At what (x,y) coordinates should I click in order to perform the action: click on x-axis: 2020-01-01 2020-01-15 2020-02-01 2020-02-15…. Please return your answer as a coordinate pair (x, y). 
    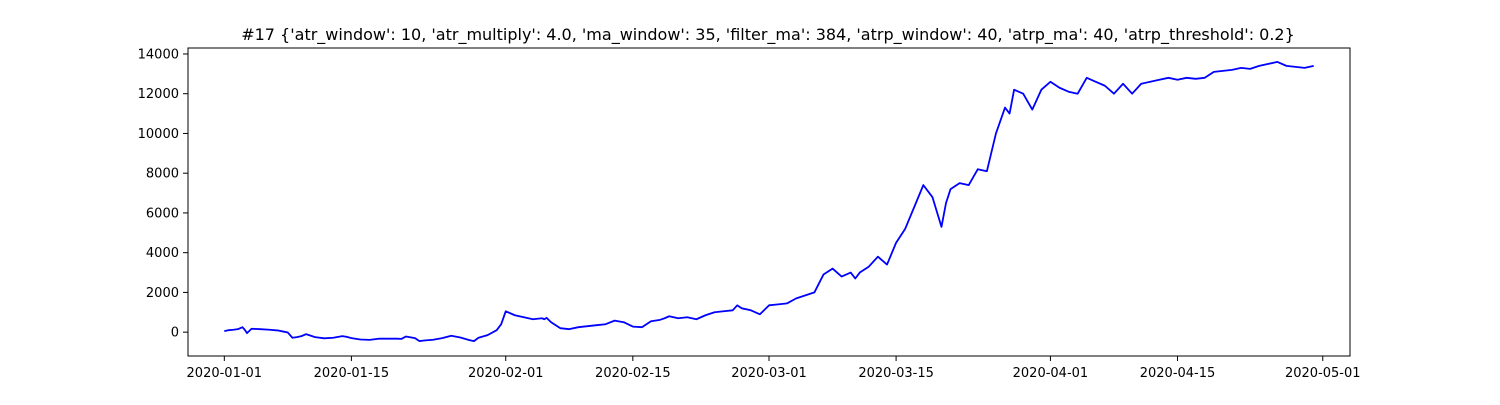
    Looking at the image, I should click on (774, 368).